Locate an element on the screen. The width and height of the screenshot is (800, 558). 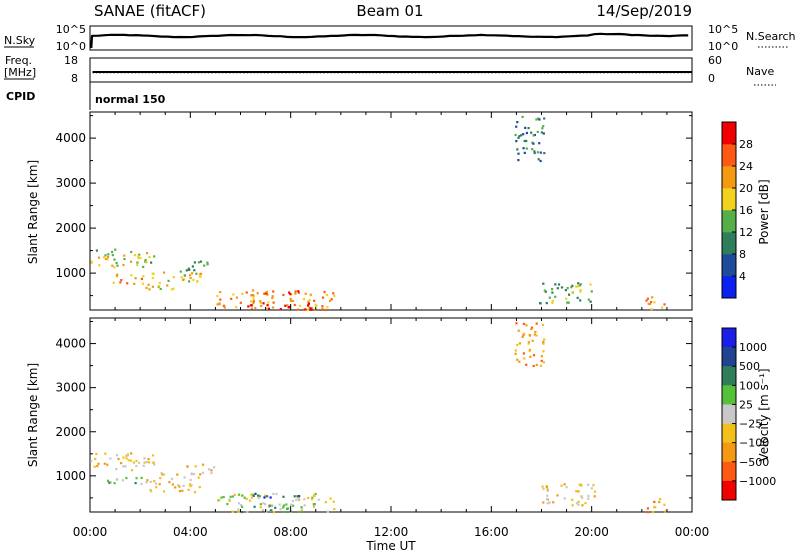
freq-unit: [MHz] is located at coordinates (20, 72).